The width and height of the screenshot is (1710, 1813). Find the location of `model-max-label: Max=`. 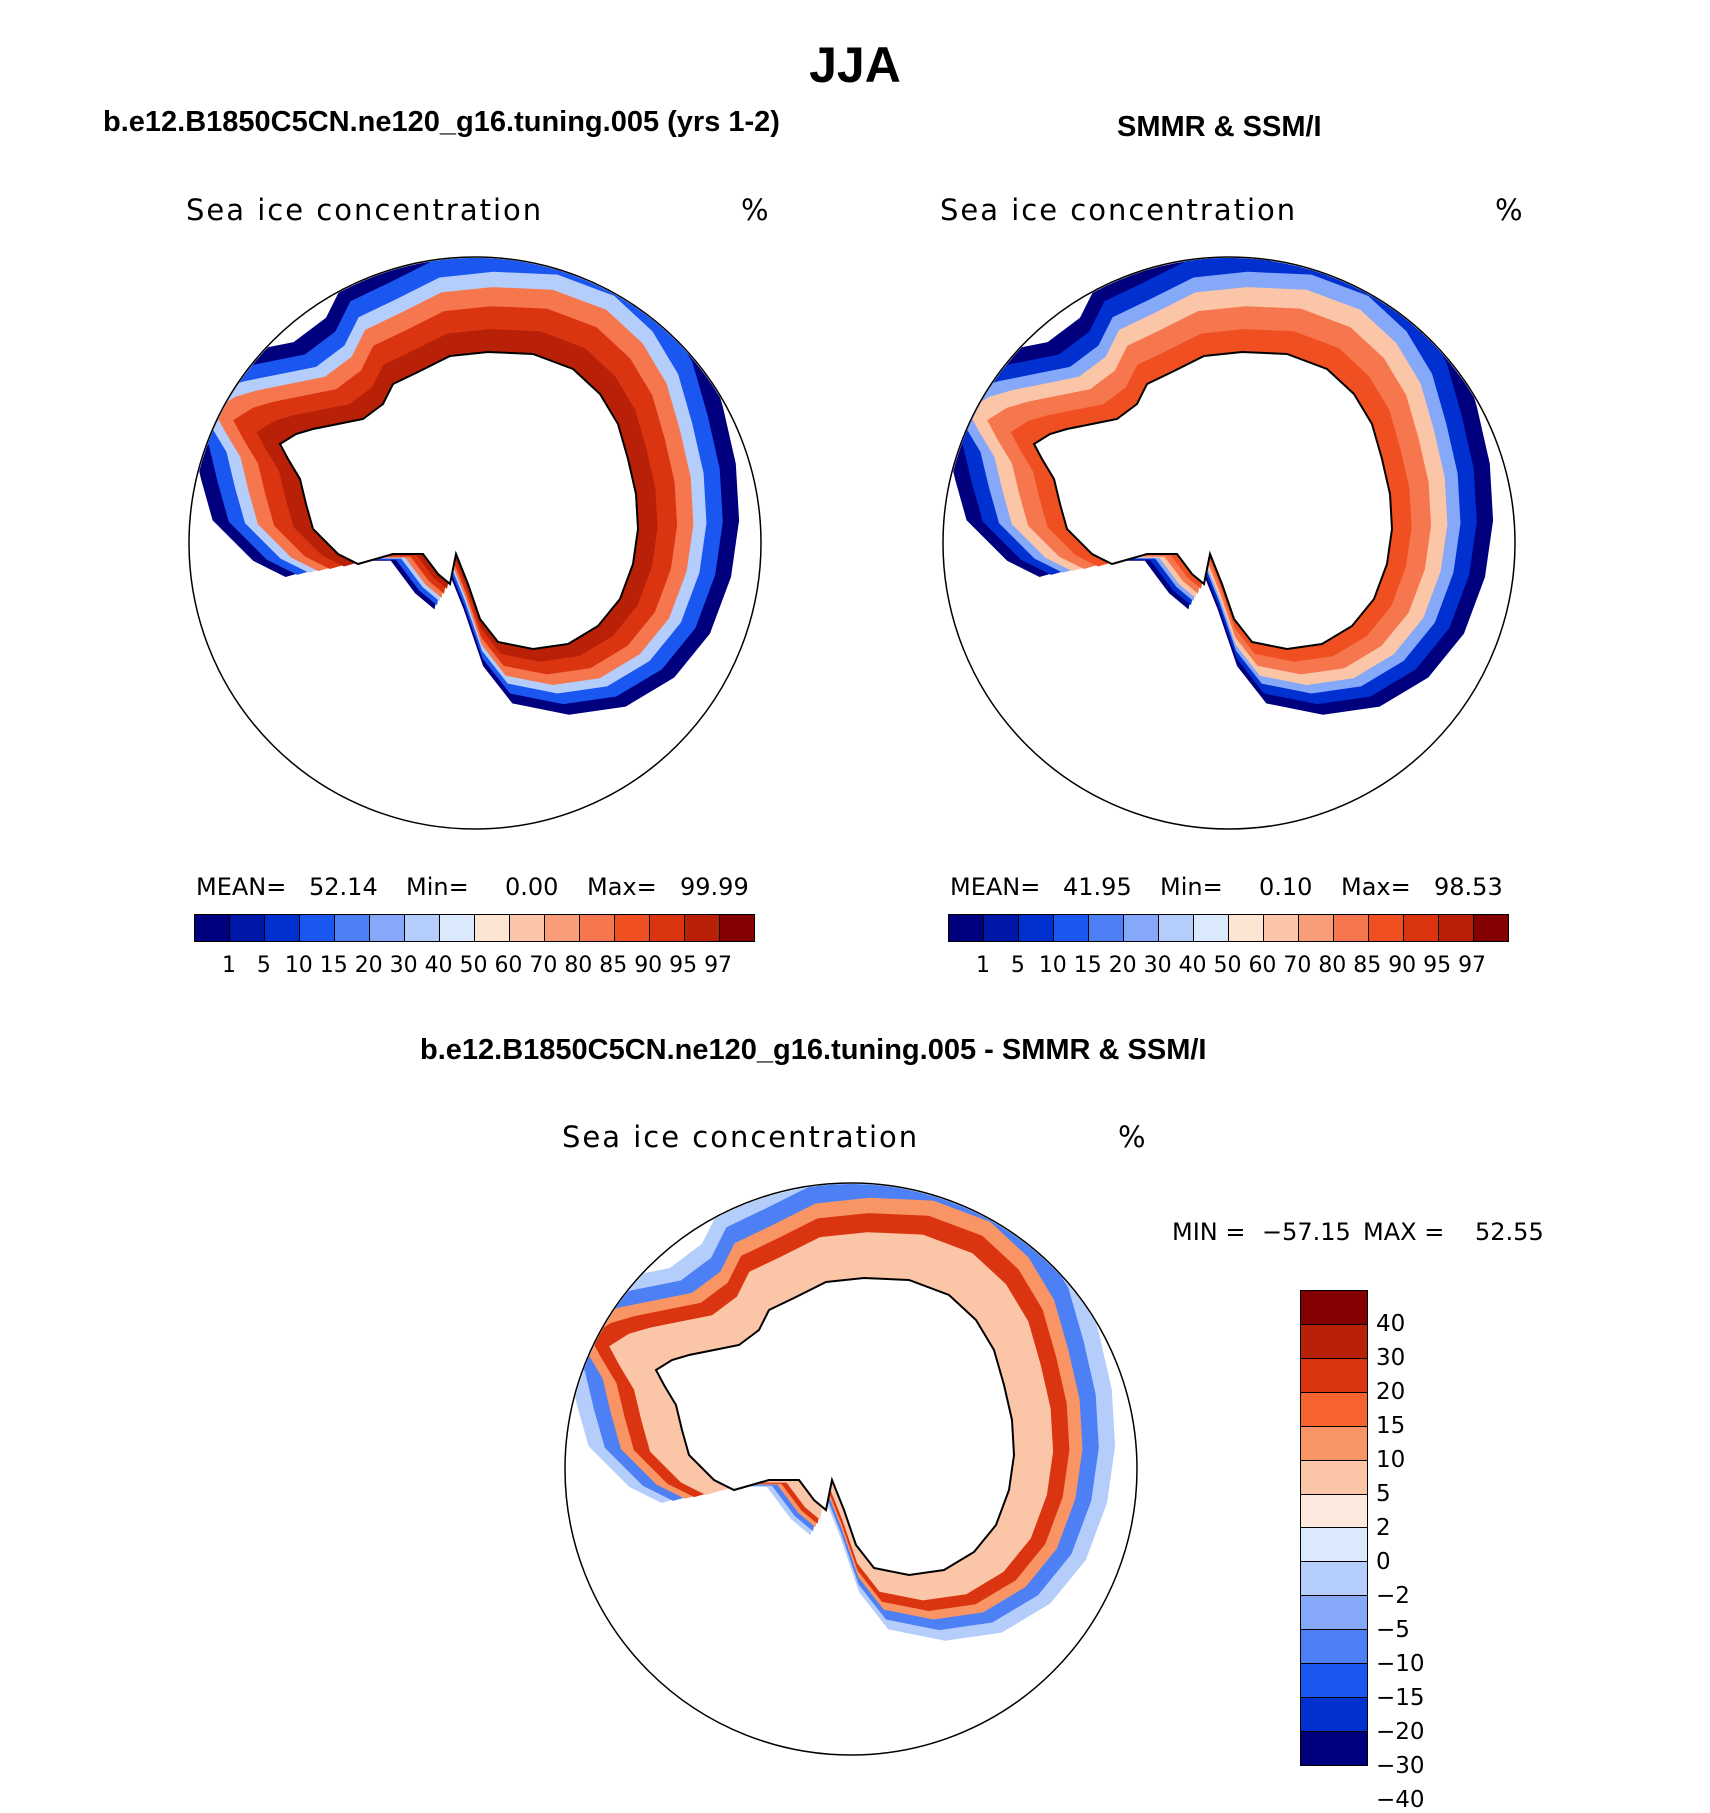

model-max-label: Max= is located at coordinates (622, 887).